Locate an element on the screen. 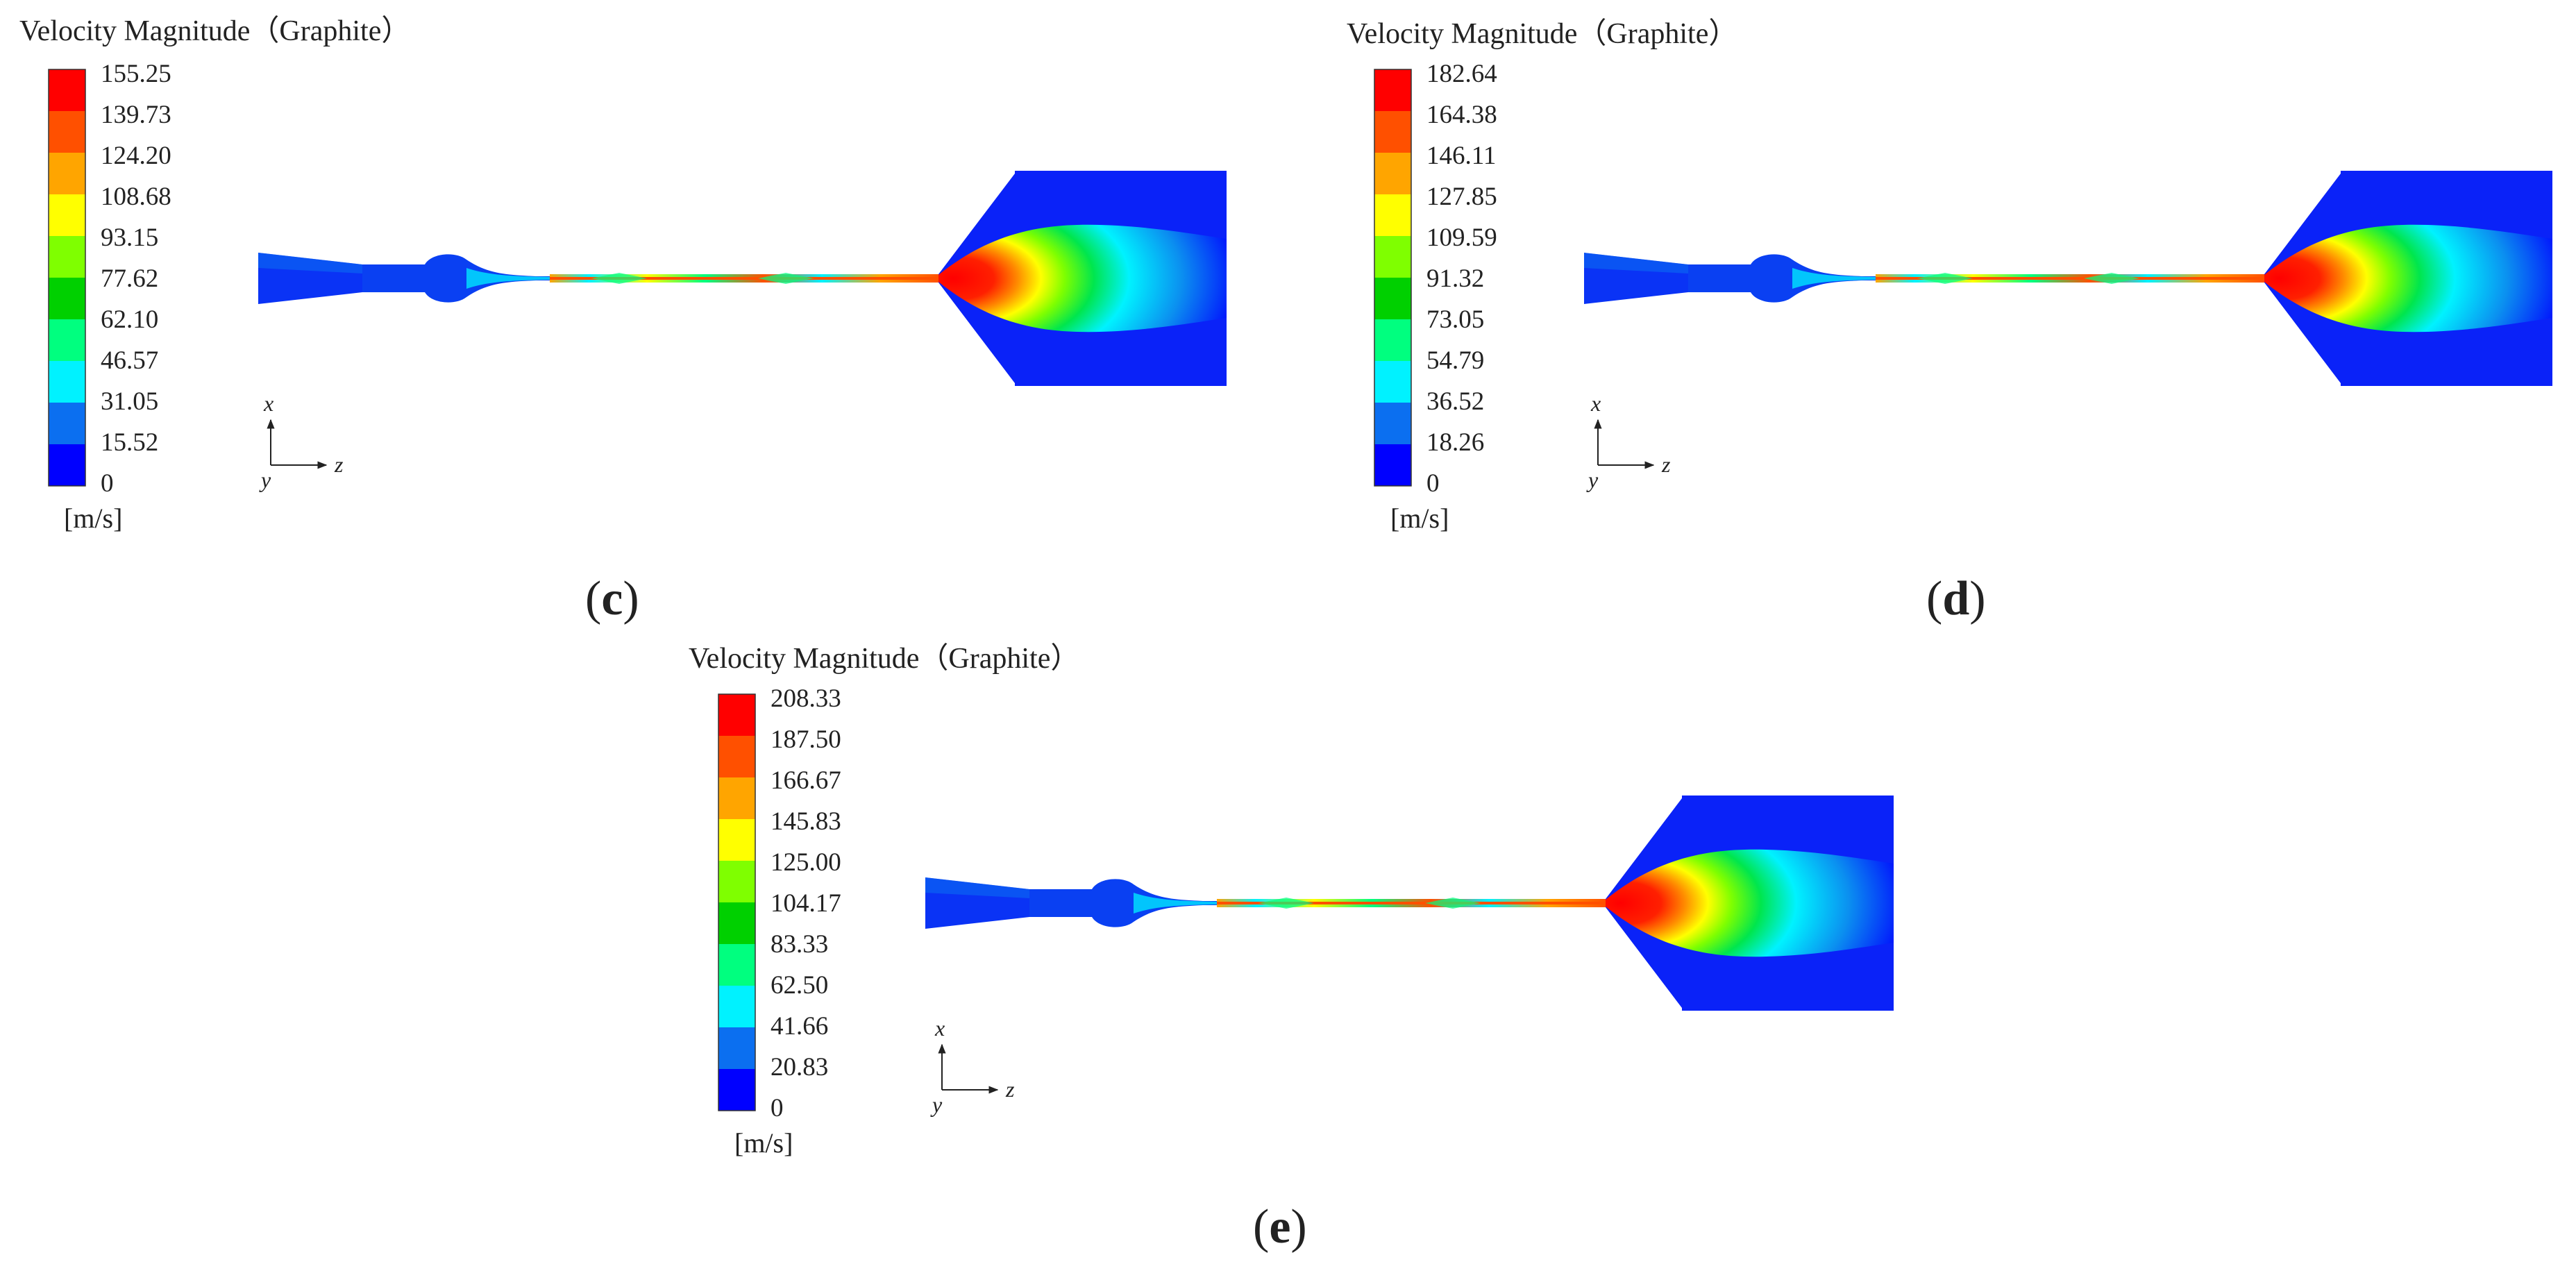  panel-label: (e) is located at coordinates (1280, 1227).